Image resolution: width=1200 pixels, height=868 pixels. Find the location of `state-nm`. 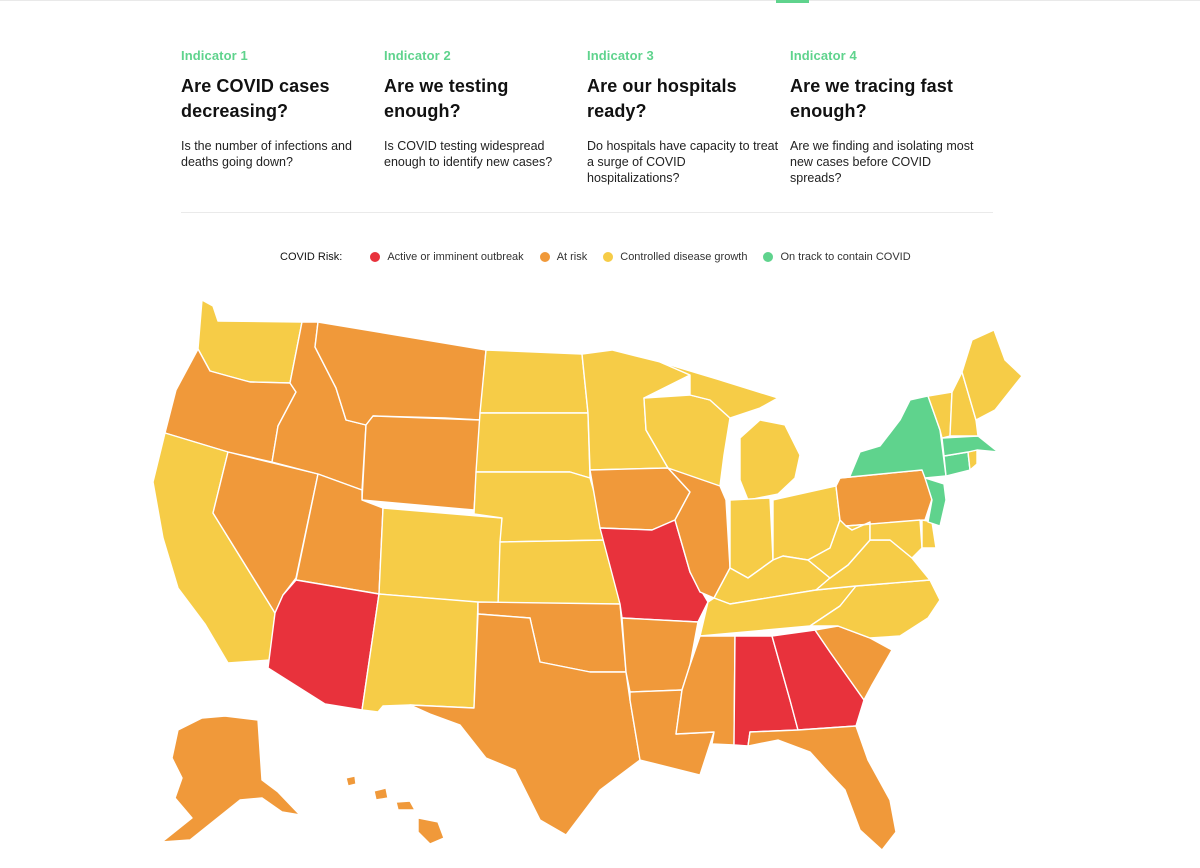

state-nm is located at coordinates (420, 653).